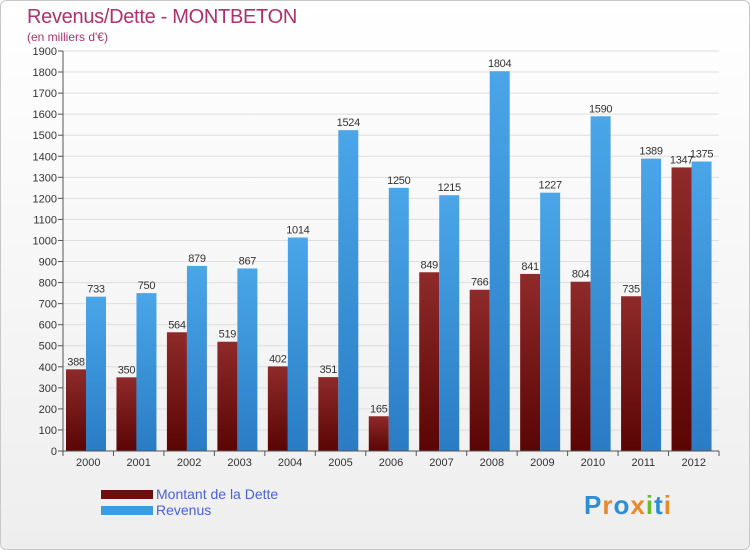  I want to click on y-tick-label: 400, so click(48, 368).